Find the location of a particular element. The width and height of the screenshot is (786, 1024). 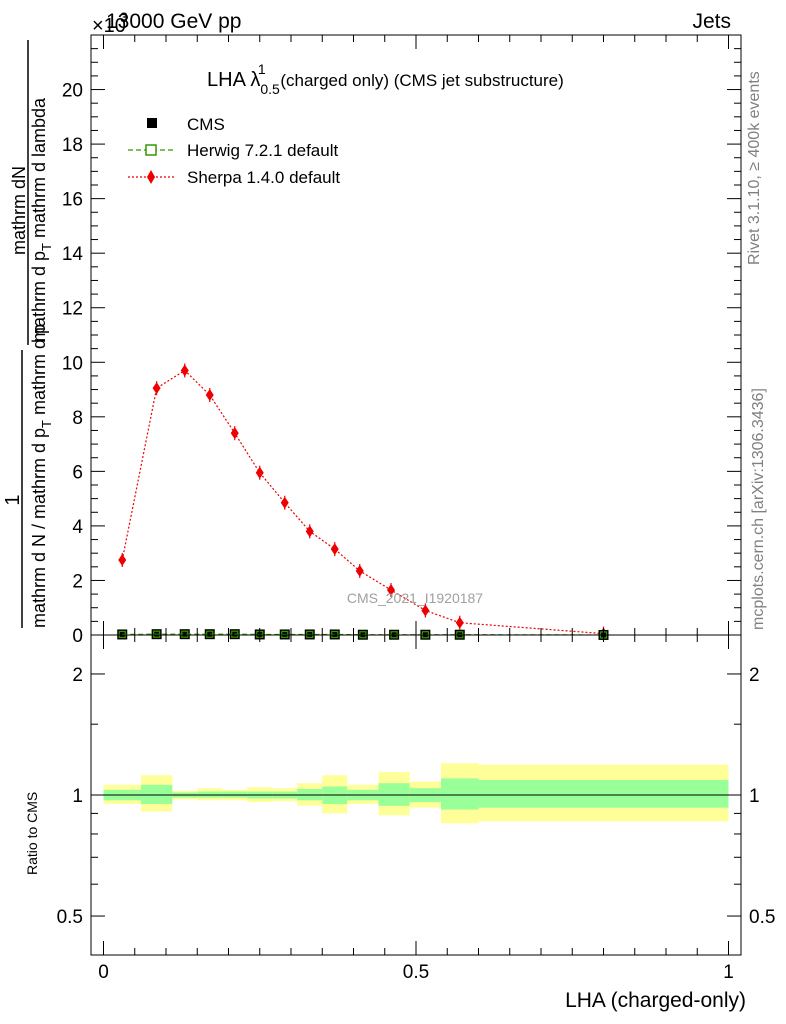

main-ytick-label: 16 is located at coordinates (72, 200).